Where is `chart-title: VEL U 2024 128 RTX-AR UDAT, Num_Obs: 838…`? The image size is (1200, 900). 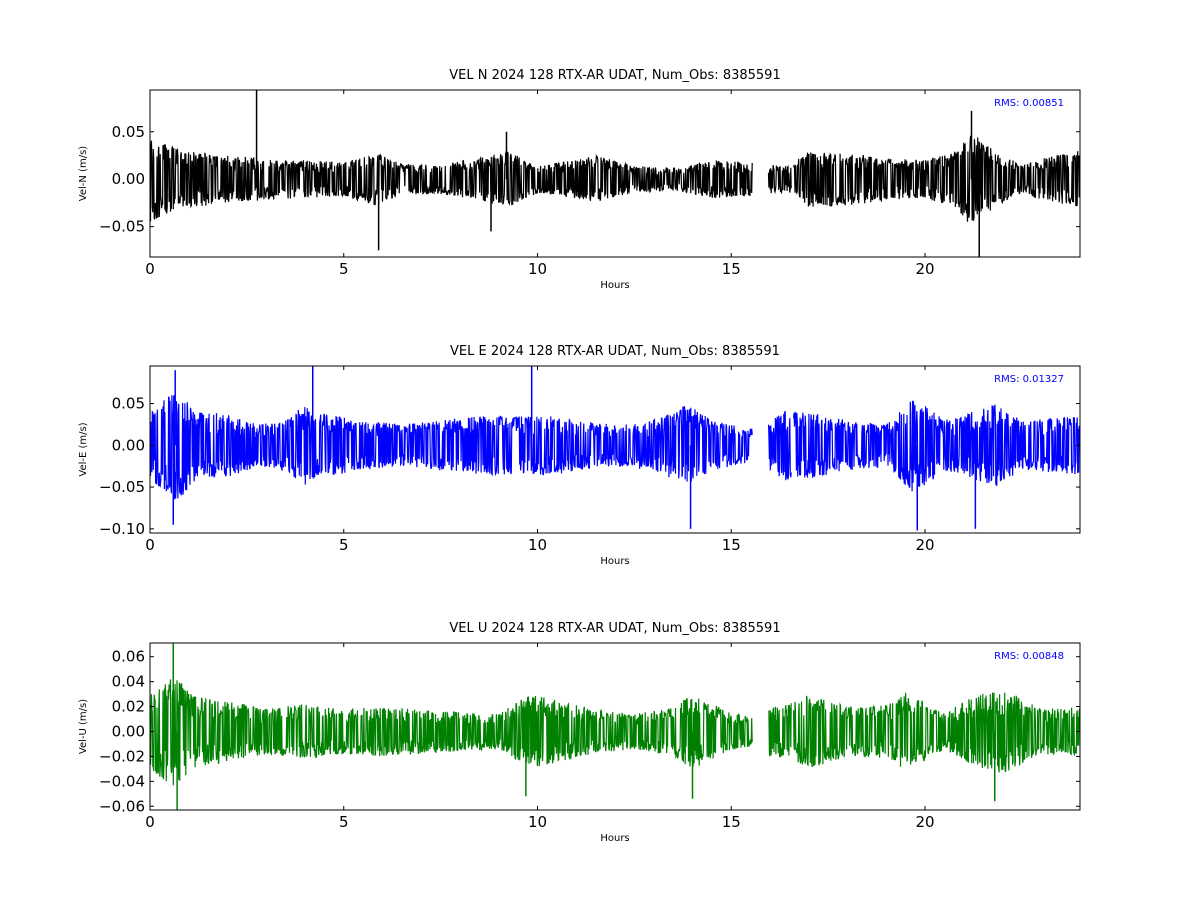 chart-title: VEL U 2024 128 RTX-AR UDAT, Num_Obs: 838… is located at coordinates (614, 628).